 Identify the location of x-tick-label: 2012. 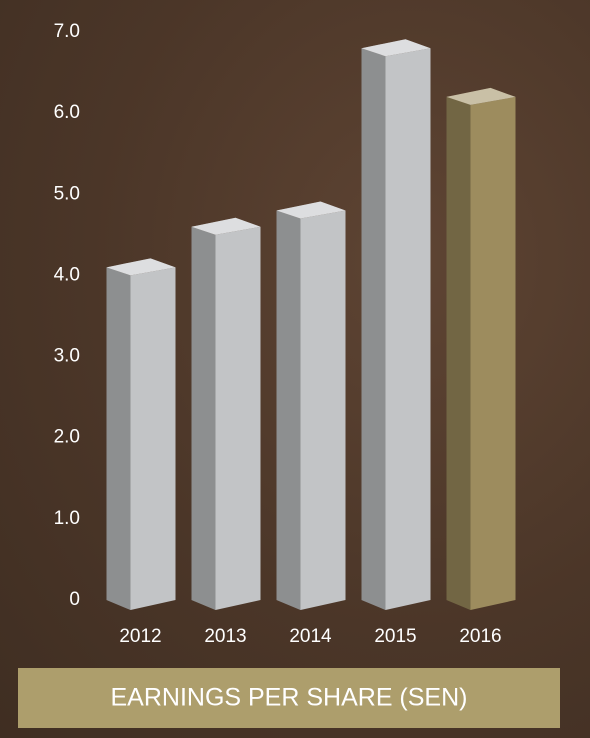
(140, 636).